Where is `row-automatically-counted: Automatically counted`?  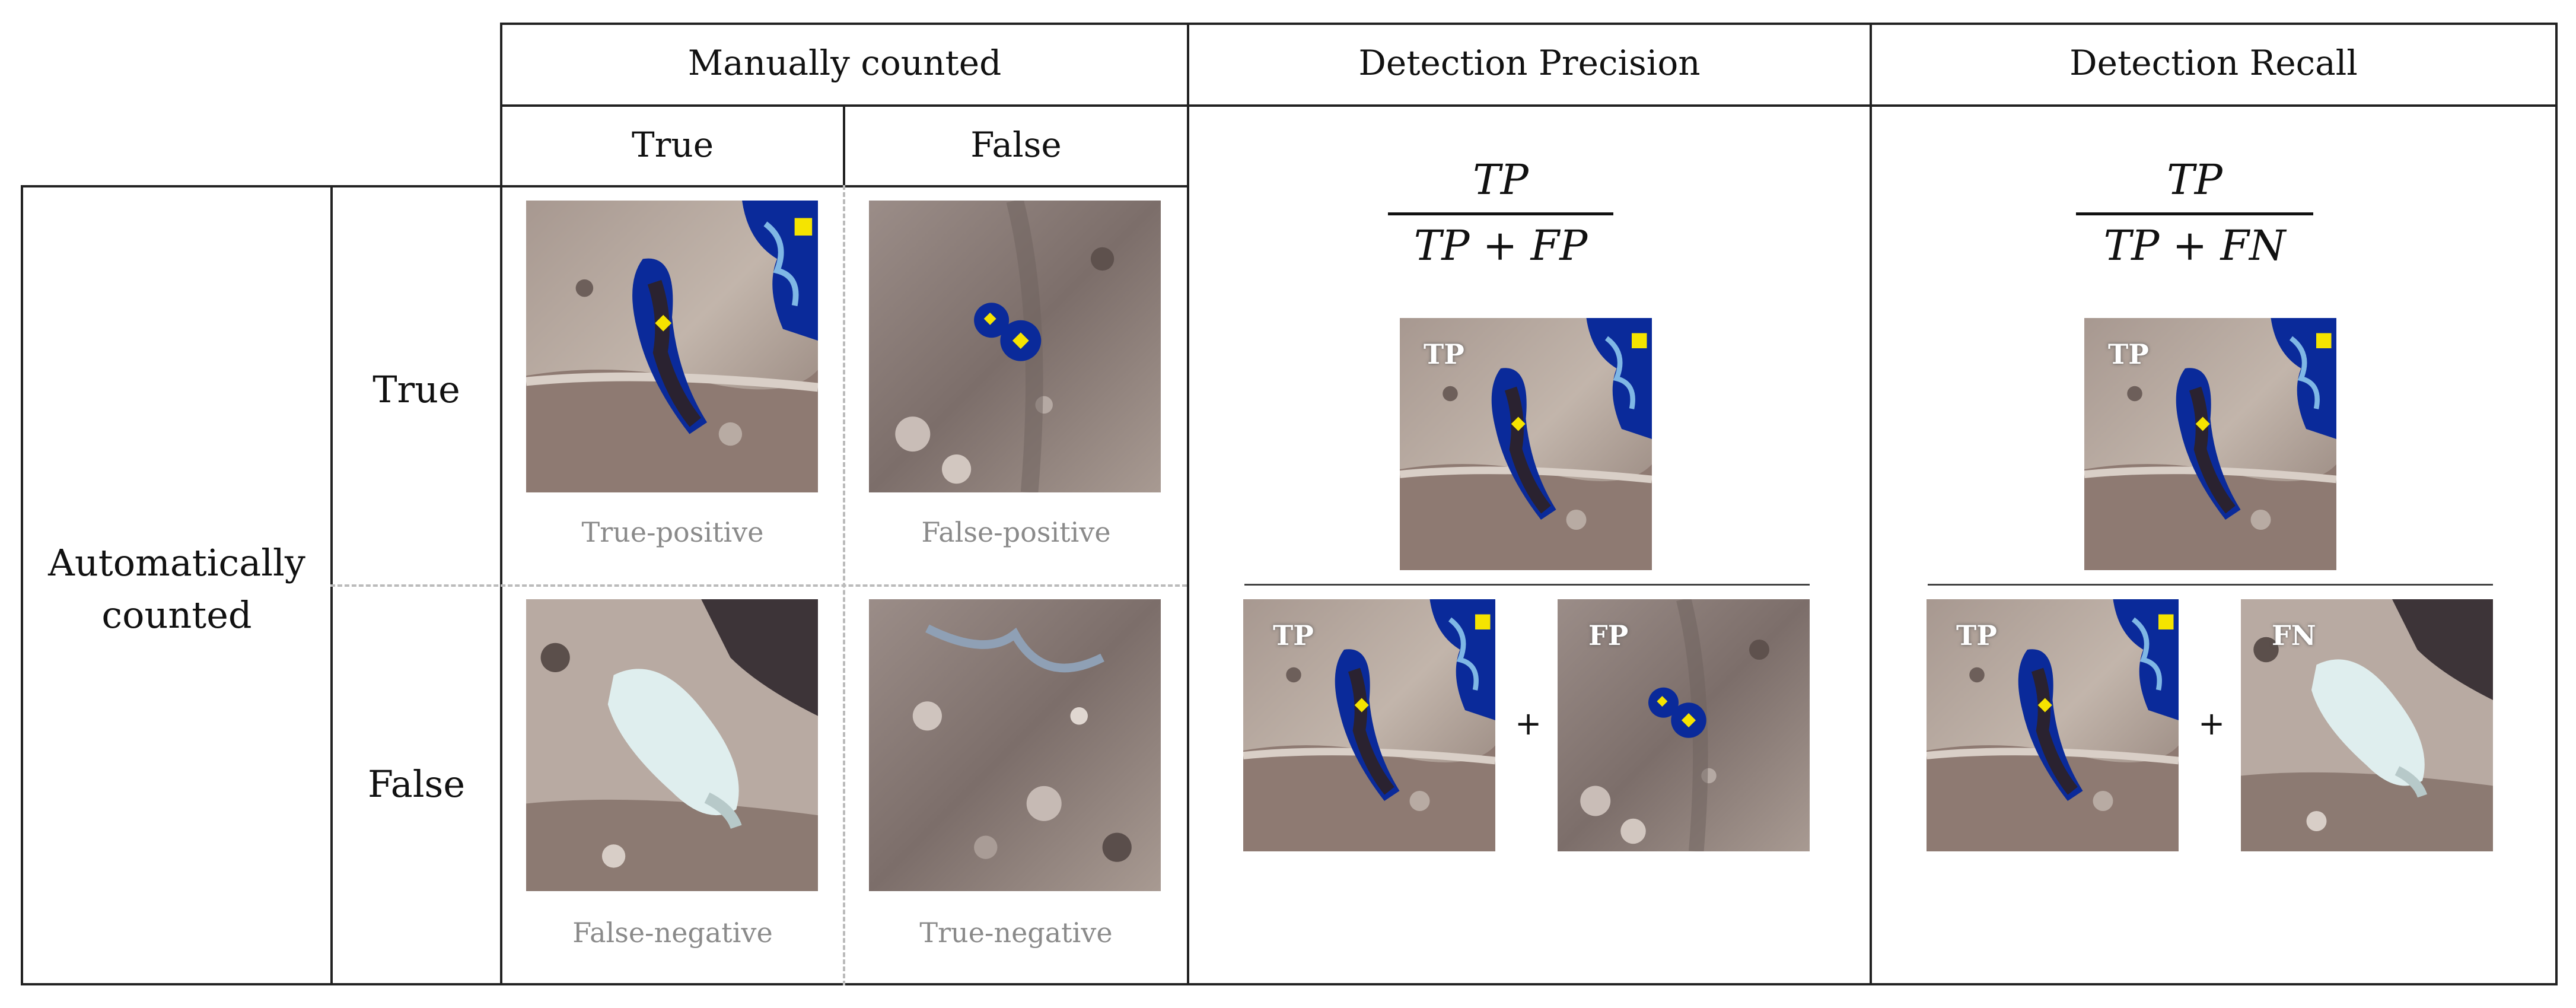
row-automatically-counted: Automatically counted is located at coordinates (176, 589).